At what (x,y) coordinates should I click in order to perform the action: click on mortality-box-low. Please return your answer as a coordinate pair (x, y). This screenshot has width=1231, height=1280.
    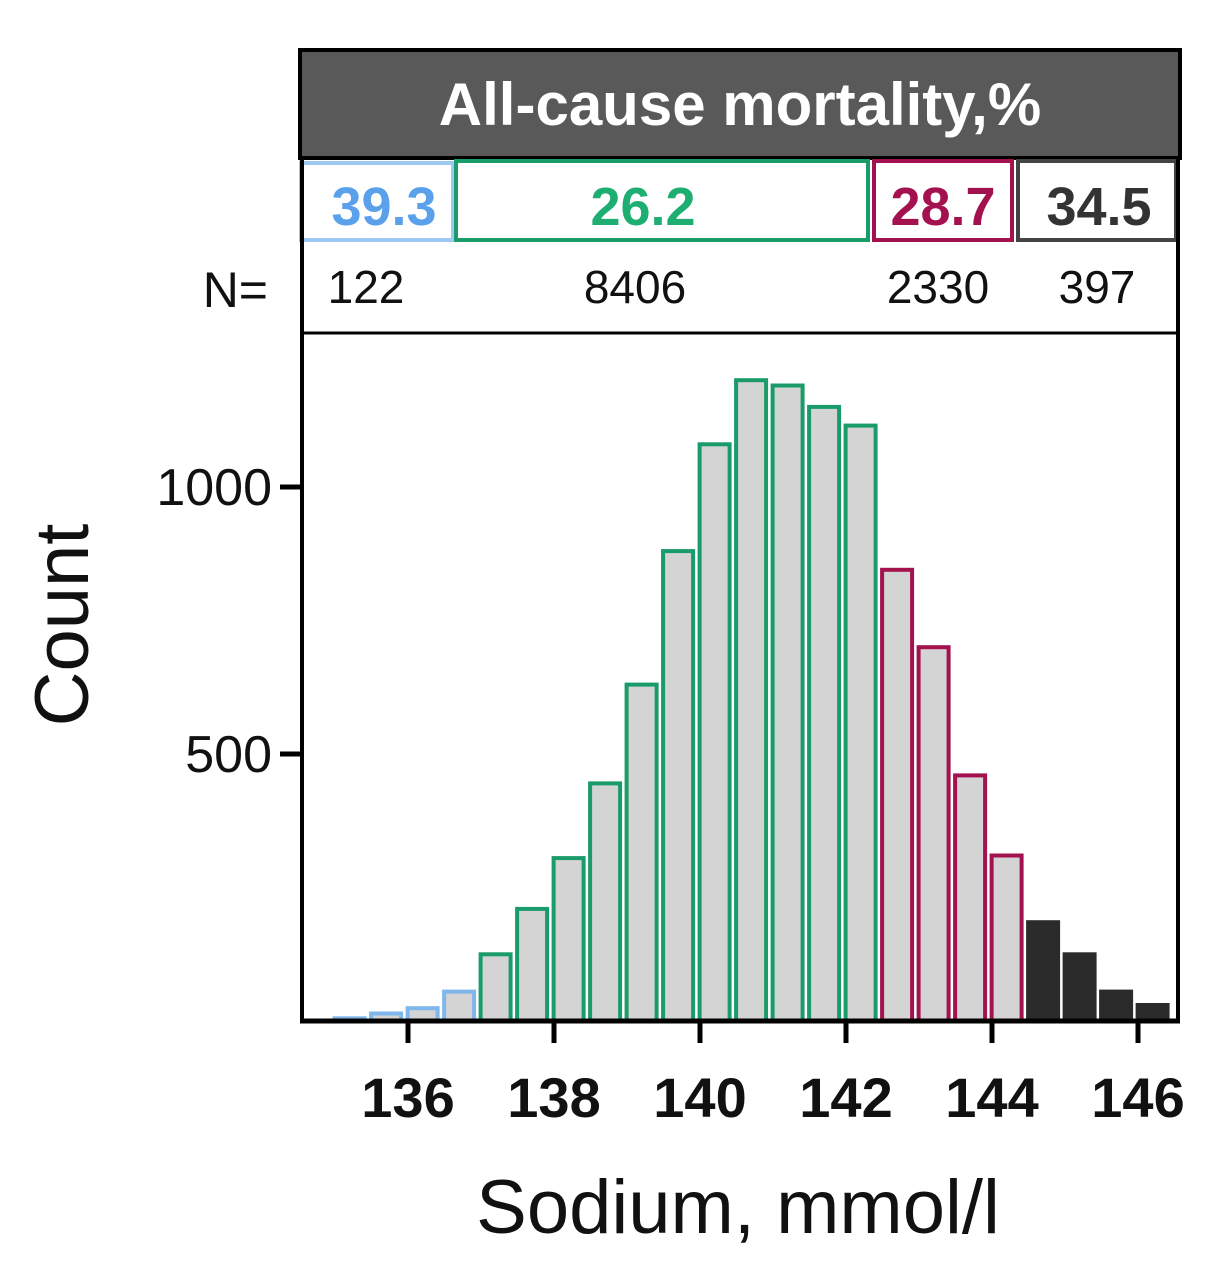
    Looking at the image, I should click on (377, 201).